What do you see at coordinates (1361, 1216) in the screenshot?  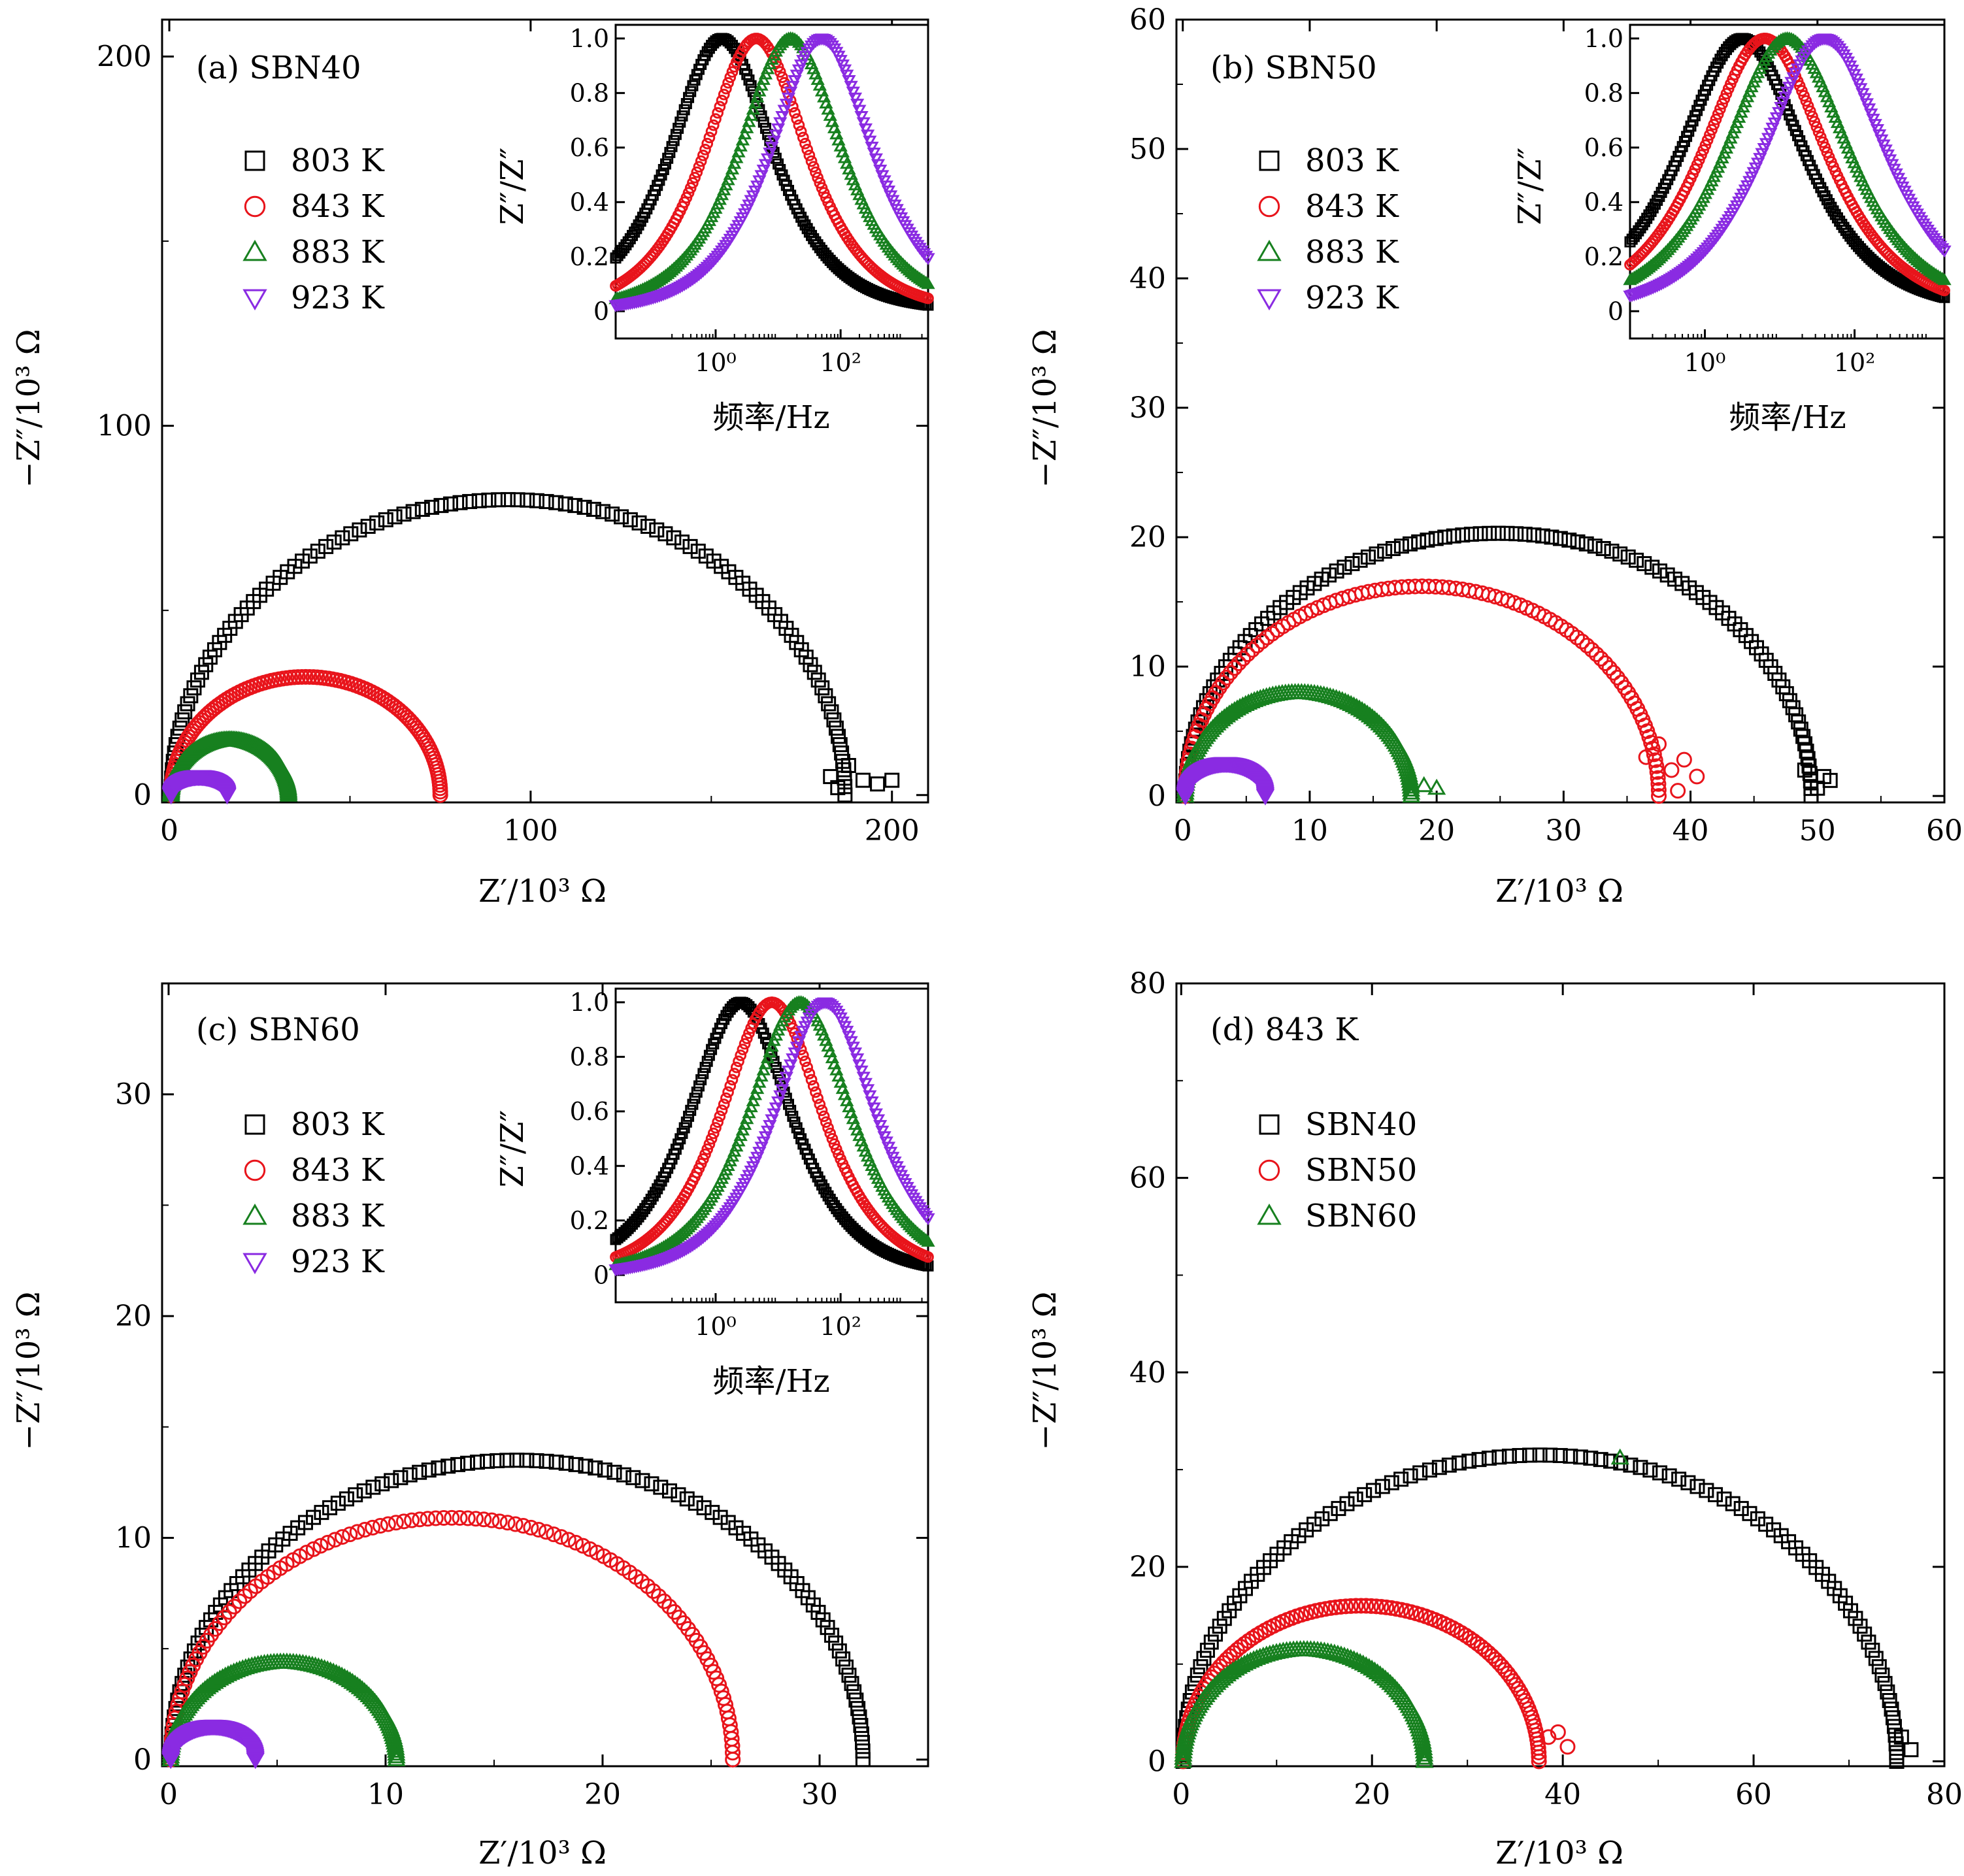 I see `legend-label-sbn60: SBN60` at bounding box center [1361, 1216].